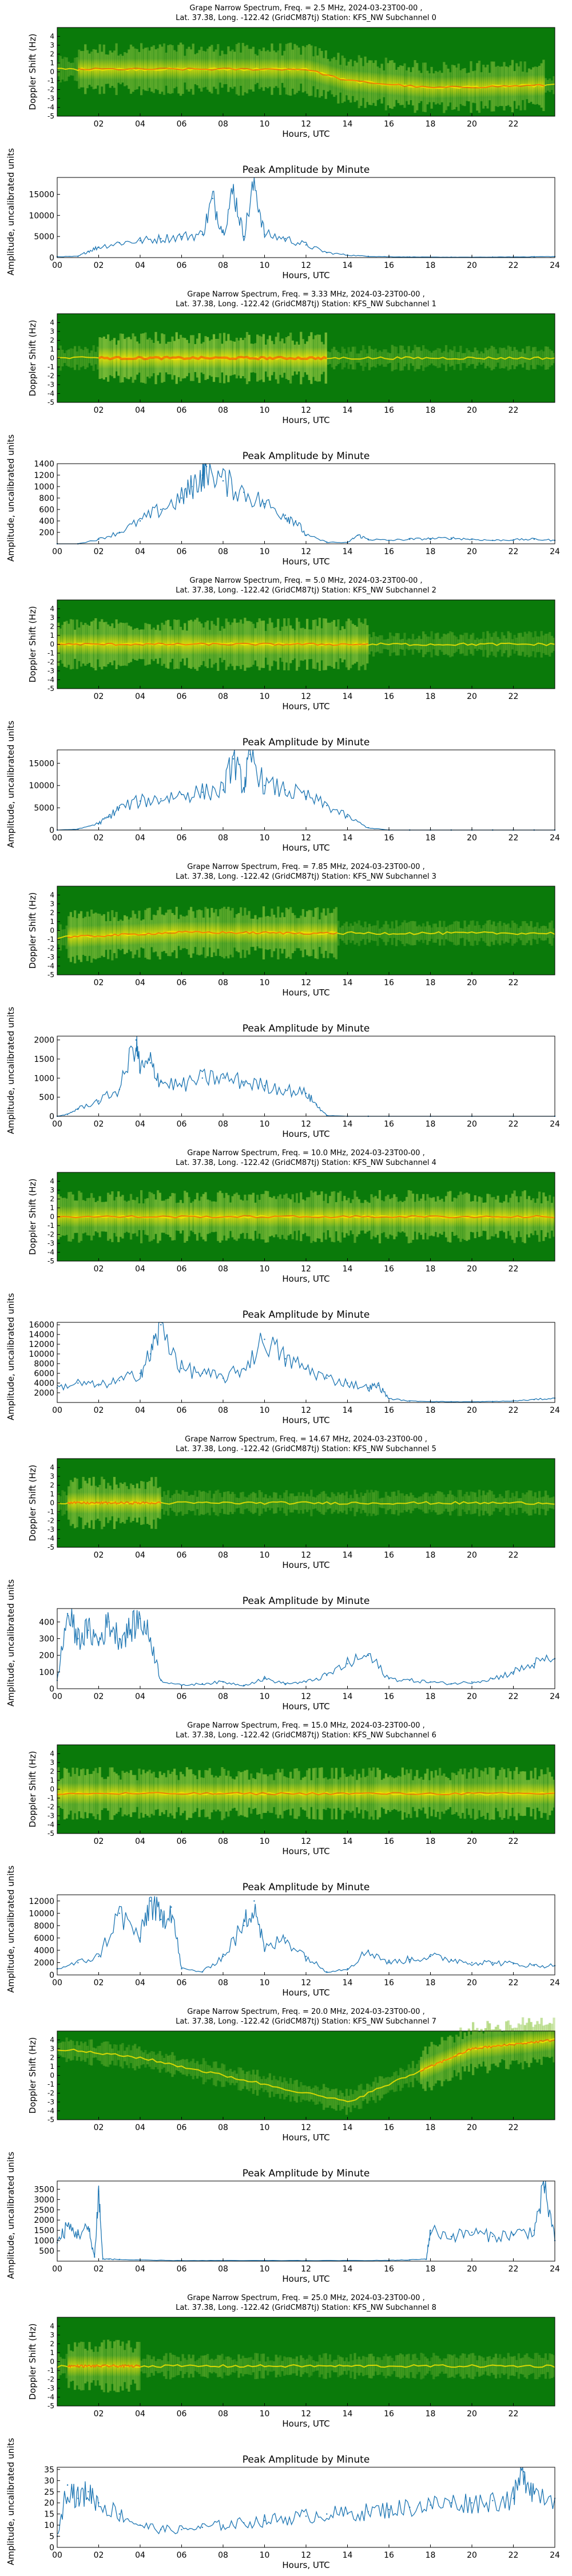 Image resolution: width=572 pixels, height=2576 pixels. What do you see at coordinates (348, 696) in the screenshot?
I see `spectrogram-xtick-label: 14` at bounding box center [348, 696].